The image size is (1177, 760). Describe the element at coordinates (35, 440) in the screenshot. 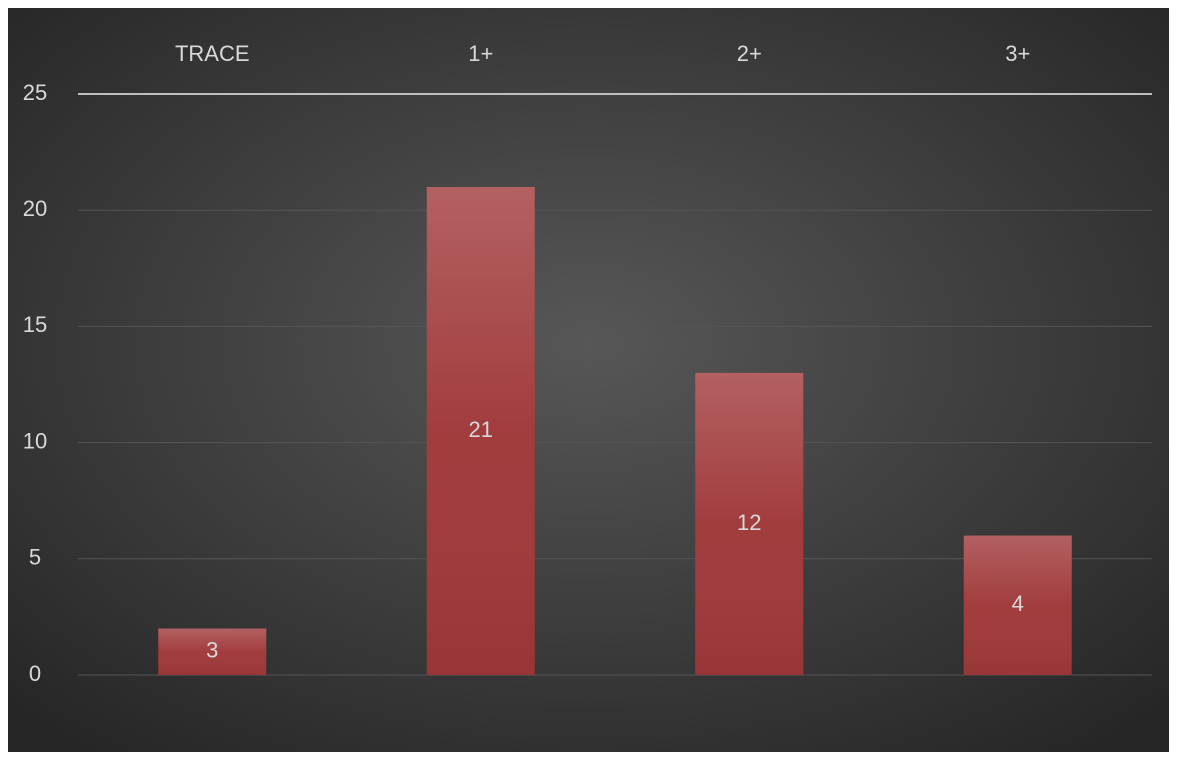

I see `y-tick-label: 10` at that location.